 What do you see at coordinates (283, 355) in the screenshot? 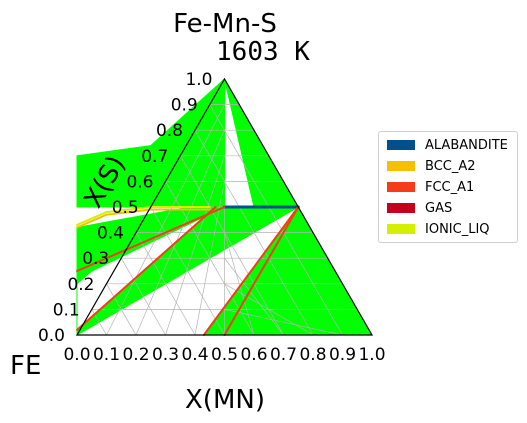
I see `x-tick-label: 0.7` at bounding box center [283, 355].